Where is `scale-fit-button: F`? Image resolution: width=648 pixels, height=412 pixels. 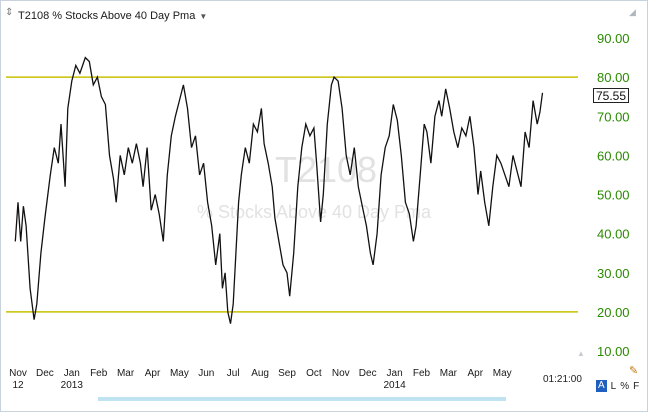 scale-fit-button: F is located at coordinates (636, 386).